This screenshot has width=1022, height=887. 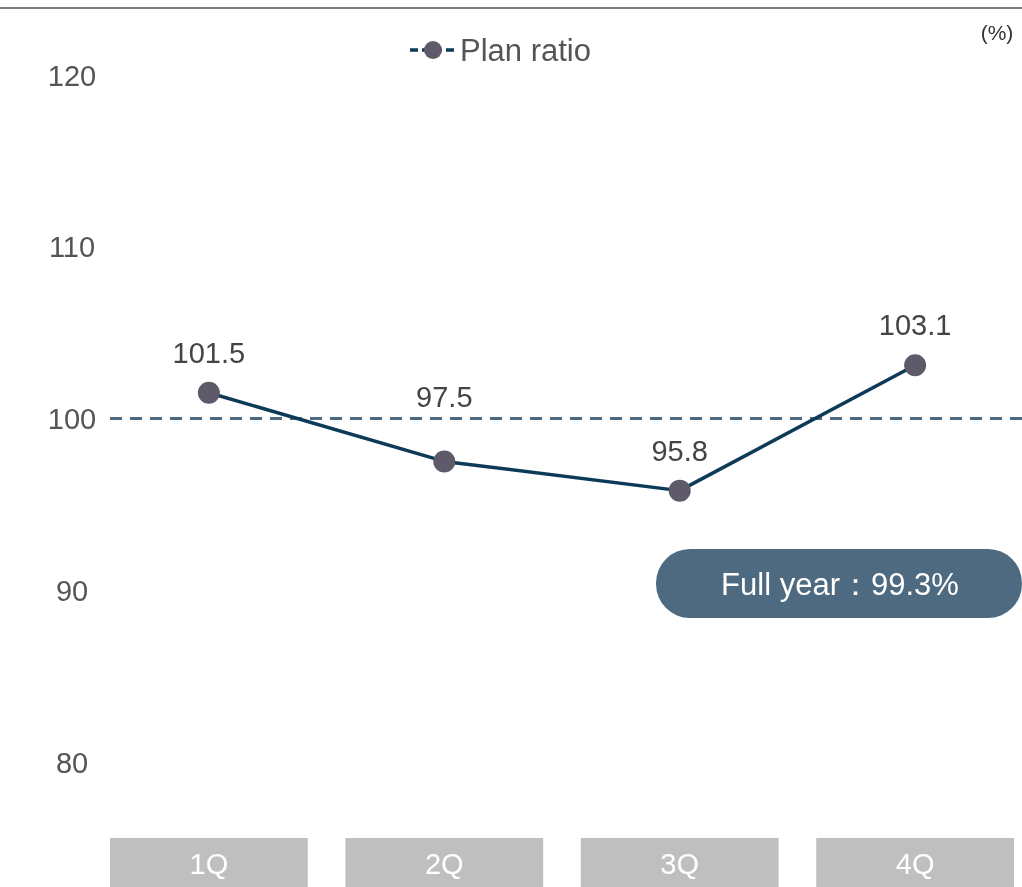 What do you see at coordinates (679, 450) in the screenshot?
I see `data-label: 95.8` at bounding box center [679, 450].